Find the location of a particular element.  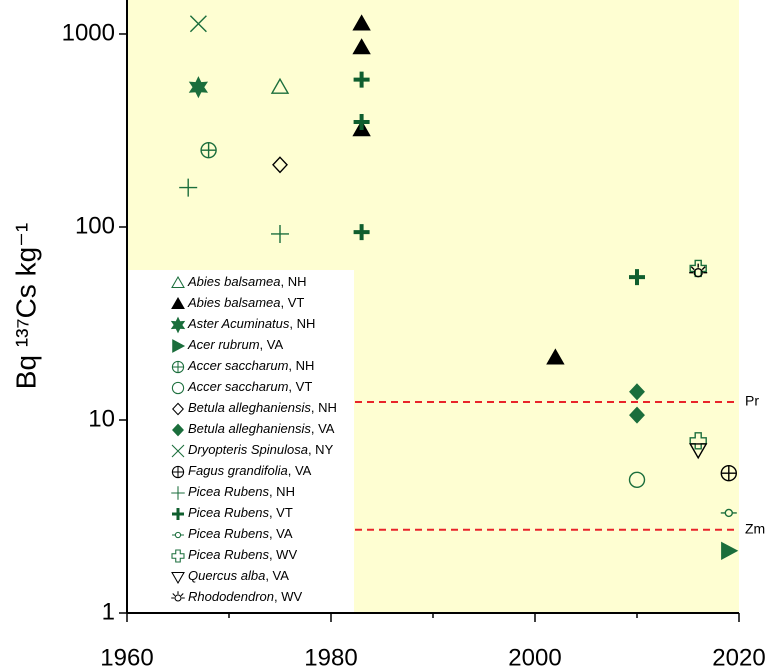

legend-label: Picea Rubens, VT is located at coordinates (240, 512).